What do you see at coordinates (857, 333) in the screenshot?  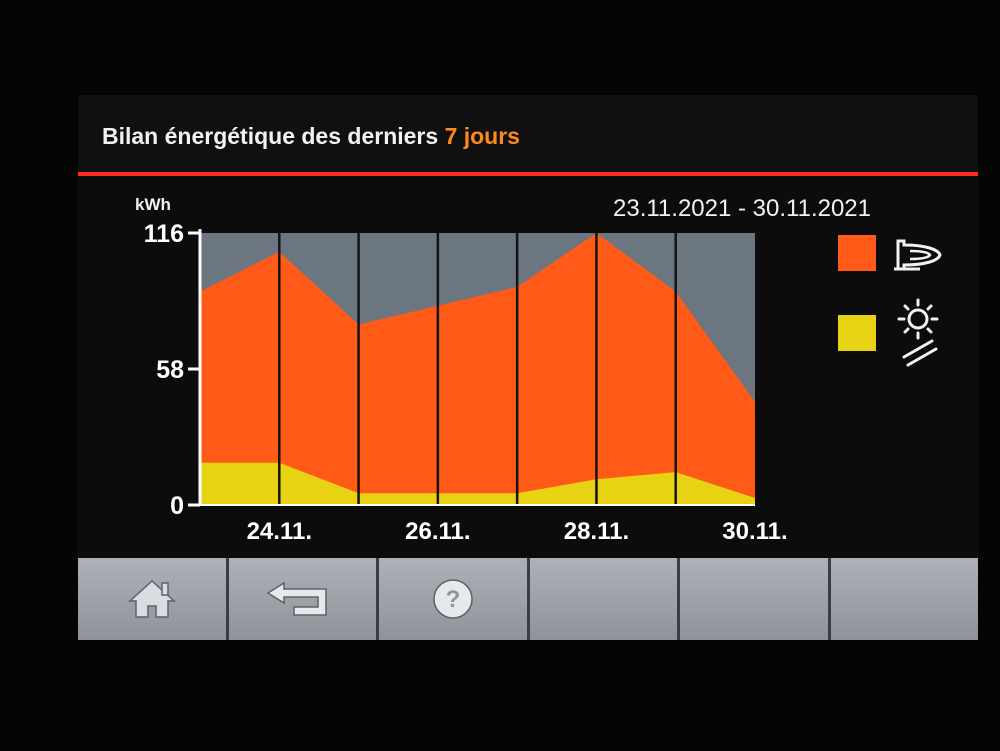 I see `legend-swatch-solar` at bounding box center [857, 333].